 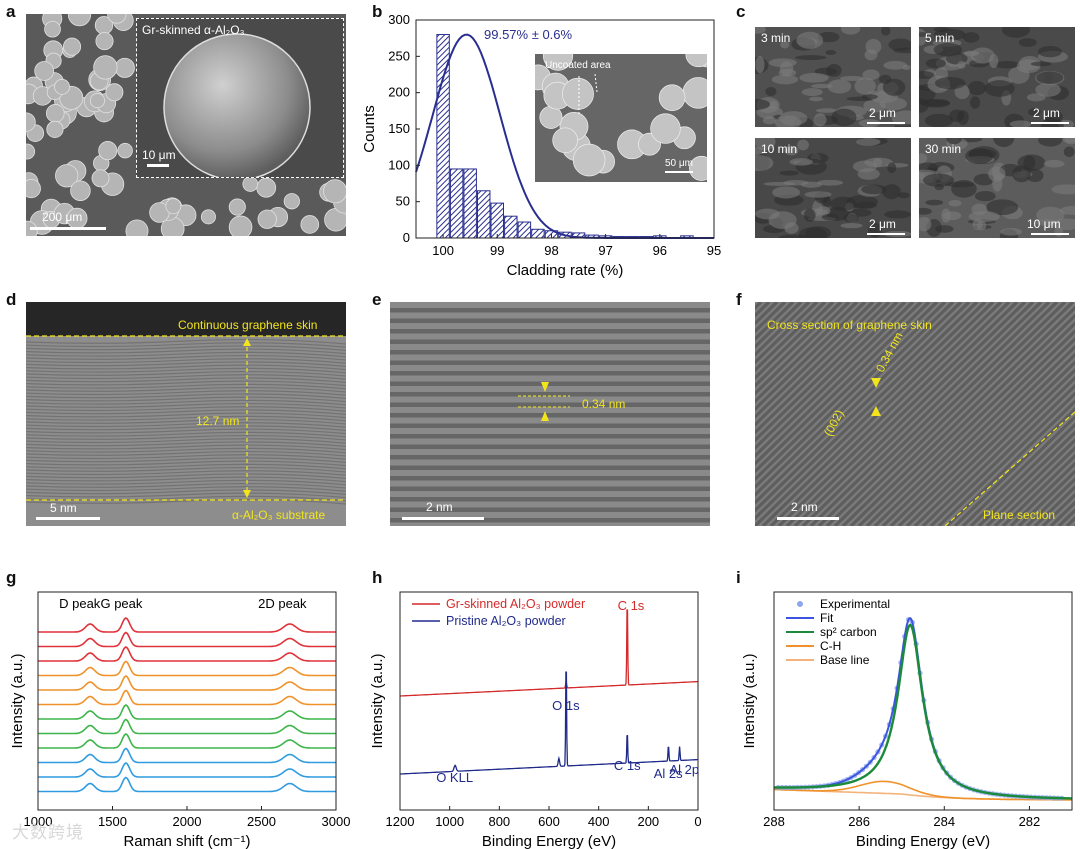 What do you see at coordinates (403, 201) in the screenshot?
I see `y-tick-label: 50` at bounding box center [403, 201].